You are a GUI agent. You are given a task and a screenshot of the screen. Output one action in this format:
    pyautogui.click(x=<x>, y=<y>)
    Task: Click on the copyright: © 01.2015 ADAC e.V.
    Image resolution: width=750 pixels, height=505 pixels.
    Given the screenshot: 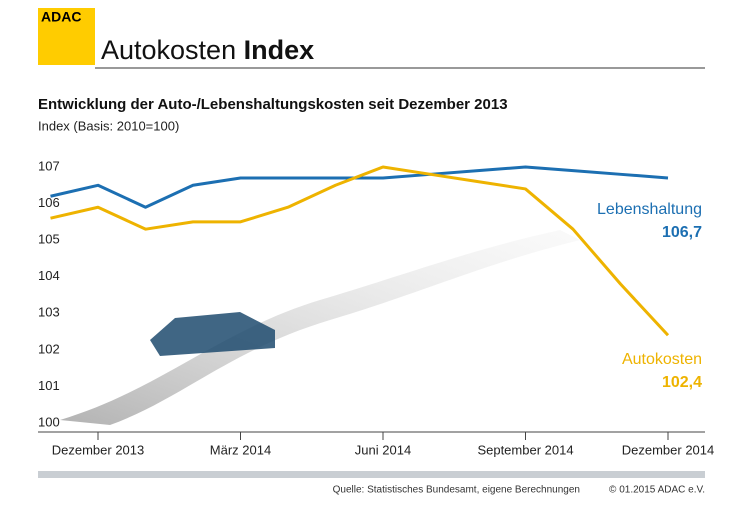 What is the action you would take?
    pyautogui.click(x=657, y=490)
    